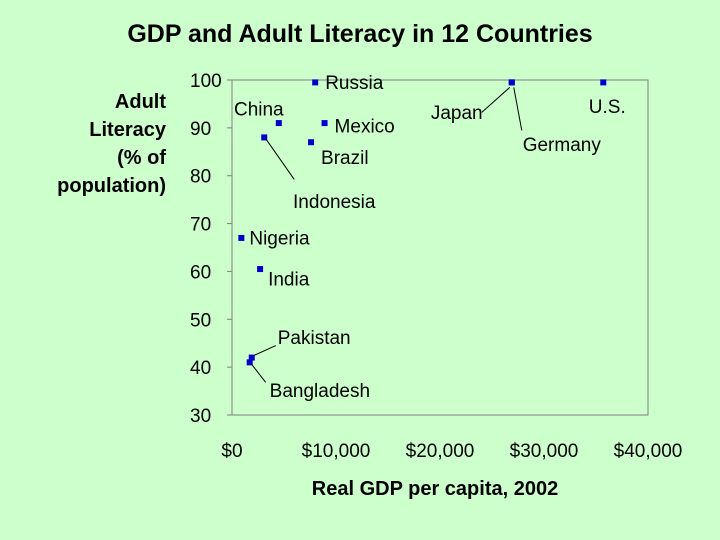 This screenshot has width=720, height=540. I want to click on y-axis-label-line: Adult, so click(140, 102).